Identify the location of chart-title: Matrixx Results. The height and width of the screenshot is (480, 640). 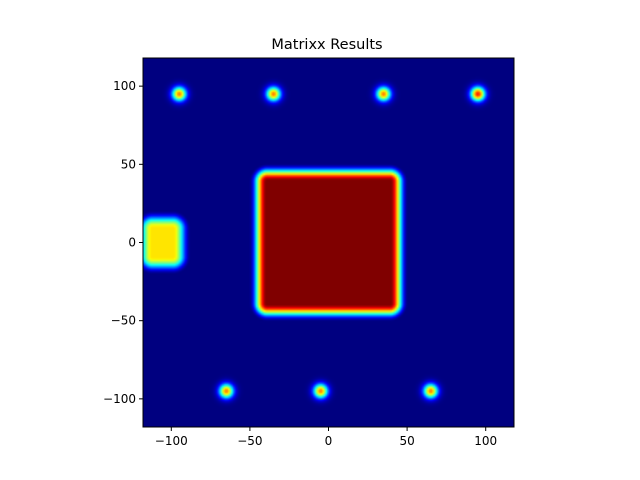
(326, 45).